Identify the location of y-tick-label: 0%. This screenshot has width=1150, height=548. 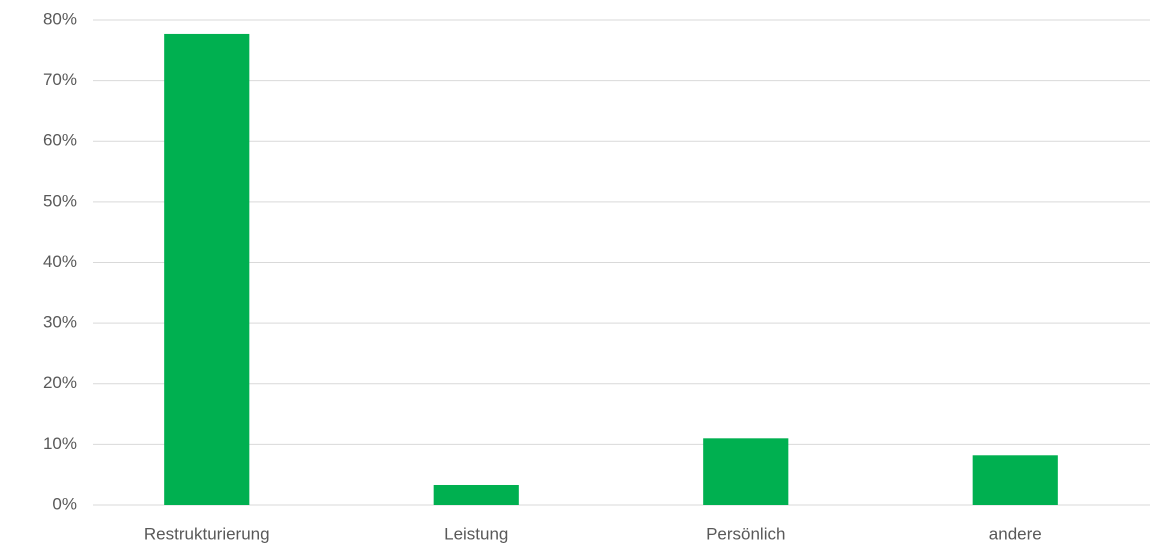
(64, 503).